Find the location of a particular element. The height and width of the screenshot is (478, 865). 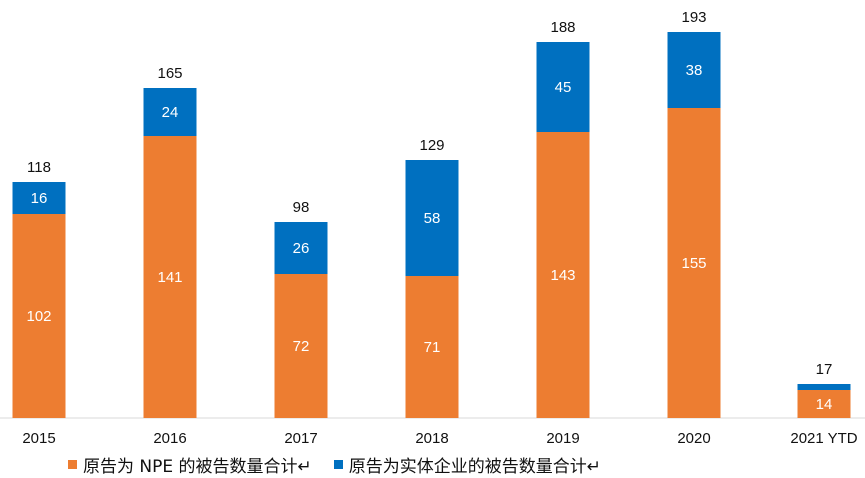

segment-label-entity-2015: 16 is located at coordinates (39, 198).